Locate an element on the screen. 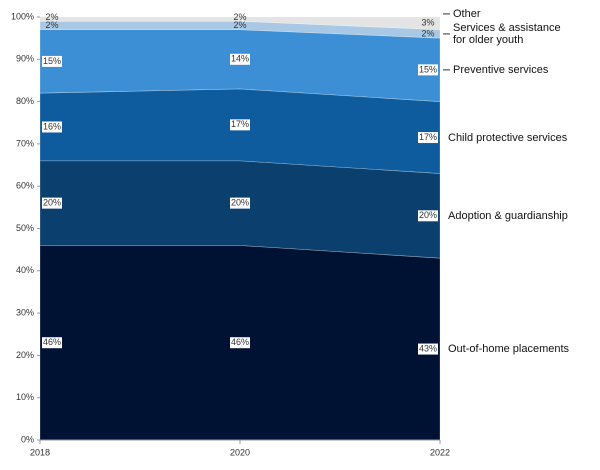 The height and width of the screenshot is (470, 600). y-tick-label: 30% is located at coordinates (25, 312).